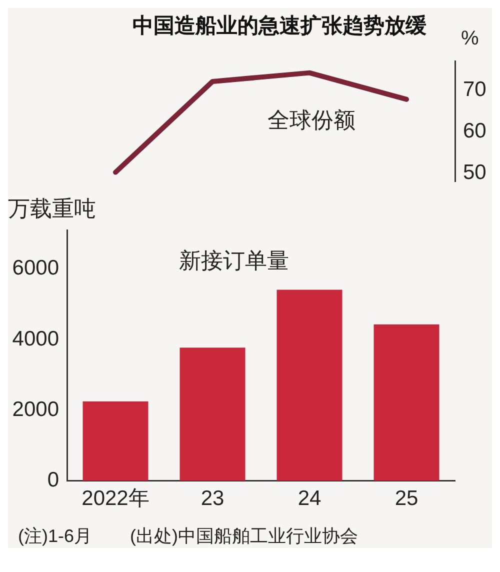  What do you see at coordinates (470, 39) in the screenshot?
I see `y-axis-title: %` at bounding box center [470, 39].